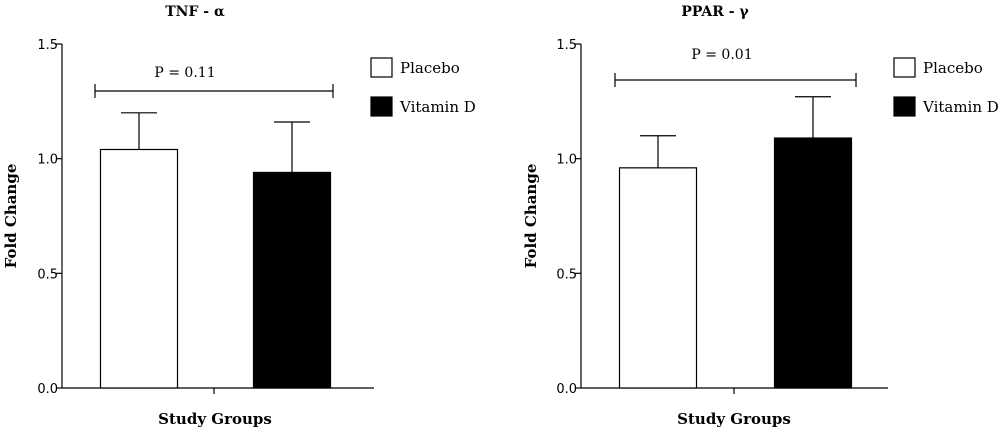  I want to click on p-value-annotation: P = 0.11, so click(184, 73).